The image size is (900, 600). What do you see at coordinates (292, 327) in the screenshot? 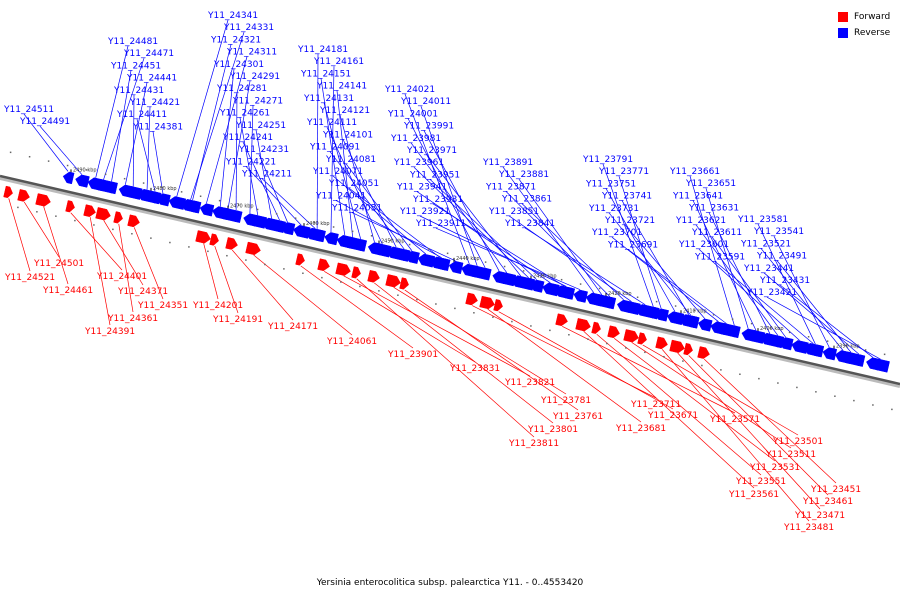
I see `forward-gene-label: Y11_24171` at bounding box center [292, 327].